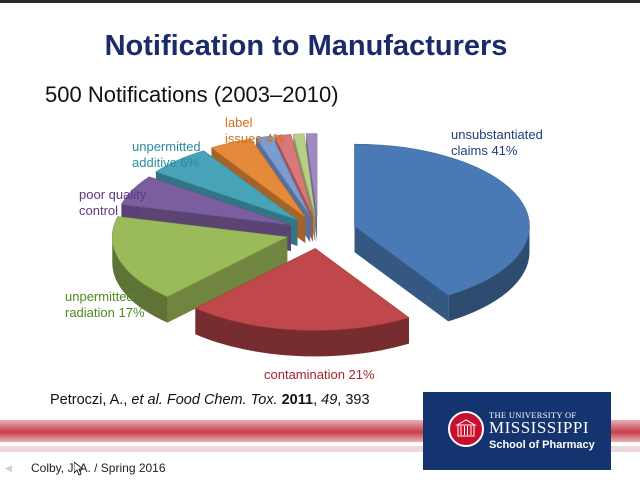  Describe the element at coordinates (166, 154) in the screenshot. I see `pie-label-4: unpermitted additive 6%` at that location.